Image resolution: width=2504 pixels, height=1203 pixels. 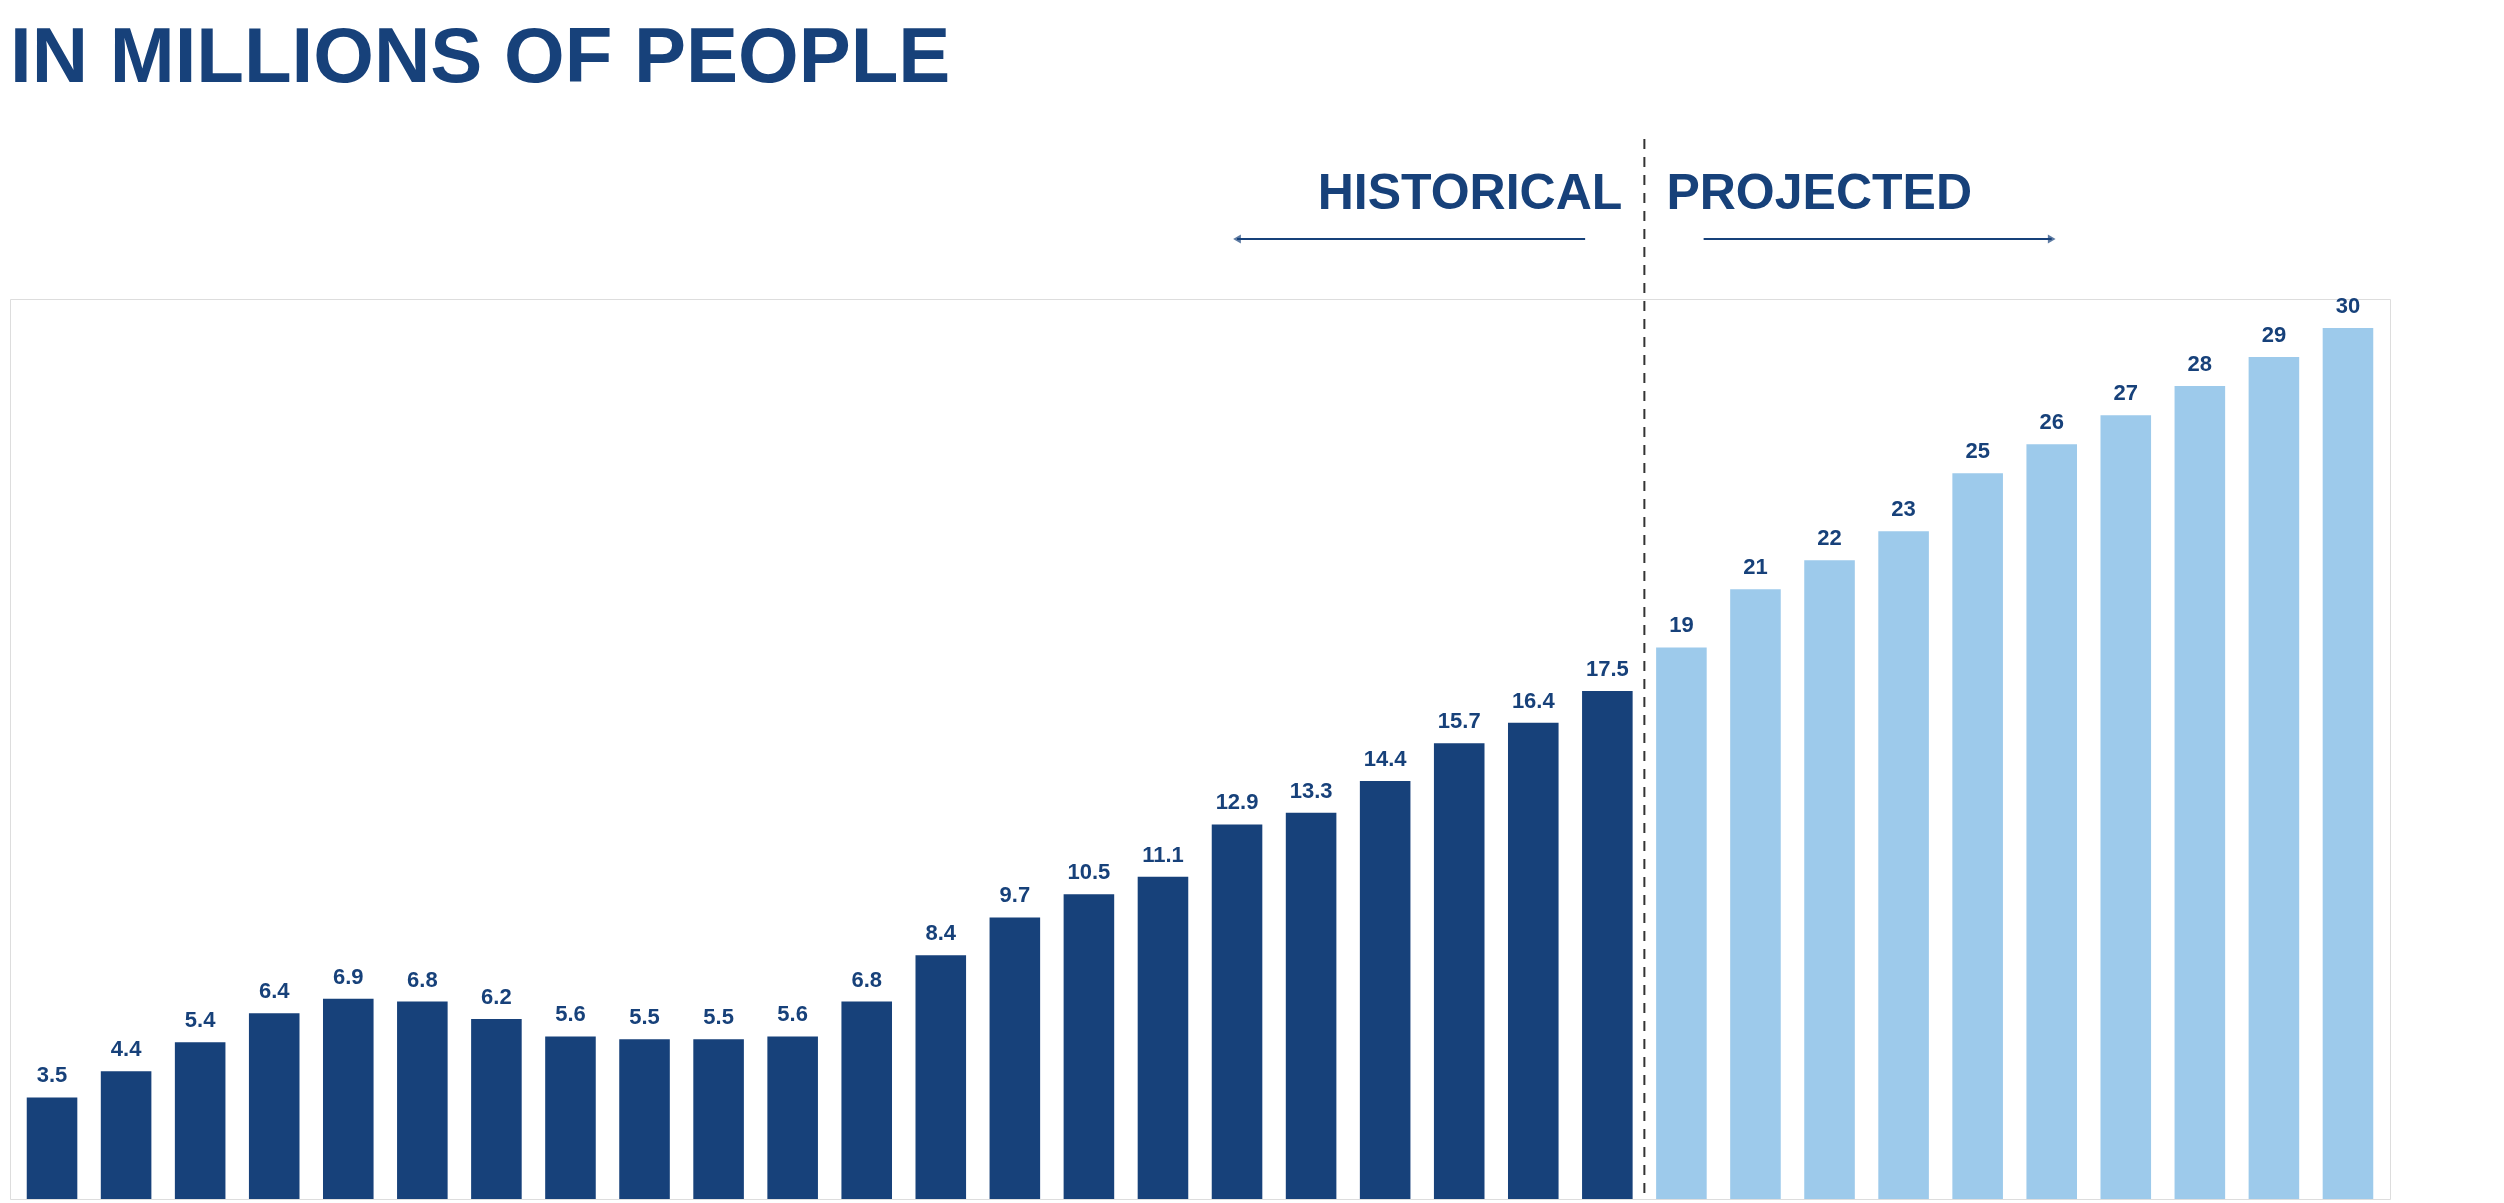 I want to click on data-label: 30, so click(x=2348, y=306).